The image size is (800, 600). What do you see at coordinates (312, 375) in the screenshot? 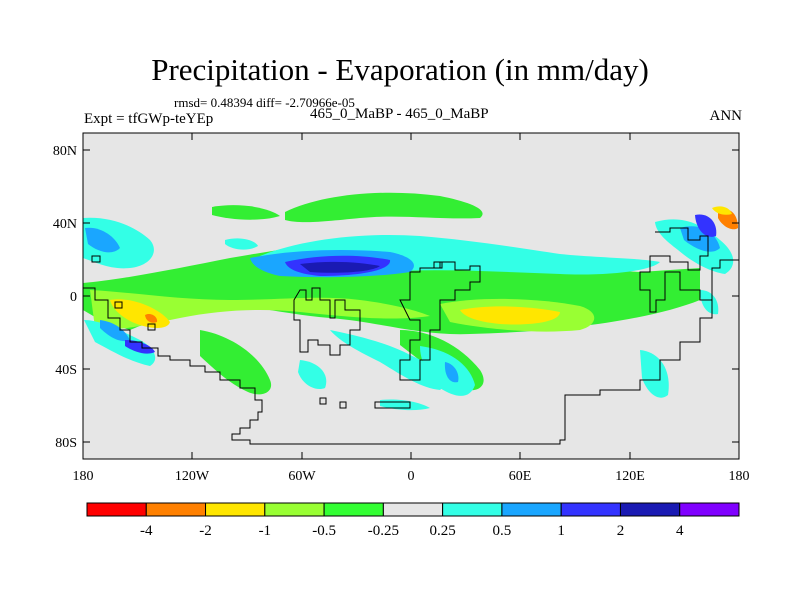
I see `cyan-atlantic-lower` at bounding box center [312, 375].